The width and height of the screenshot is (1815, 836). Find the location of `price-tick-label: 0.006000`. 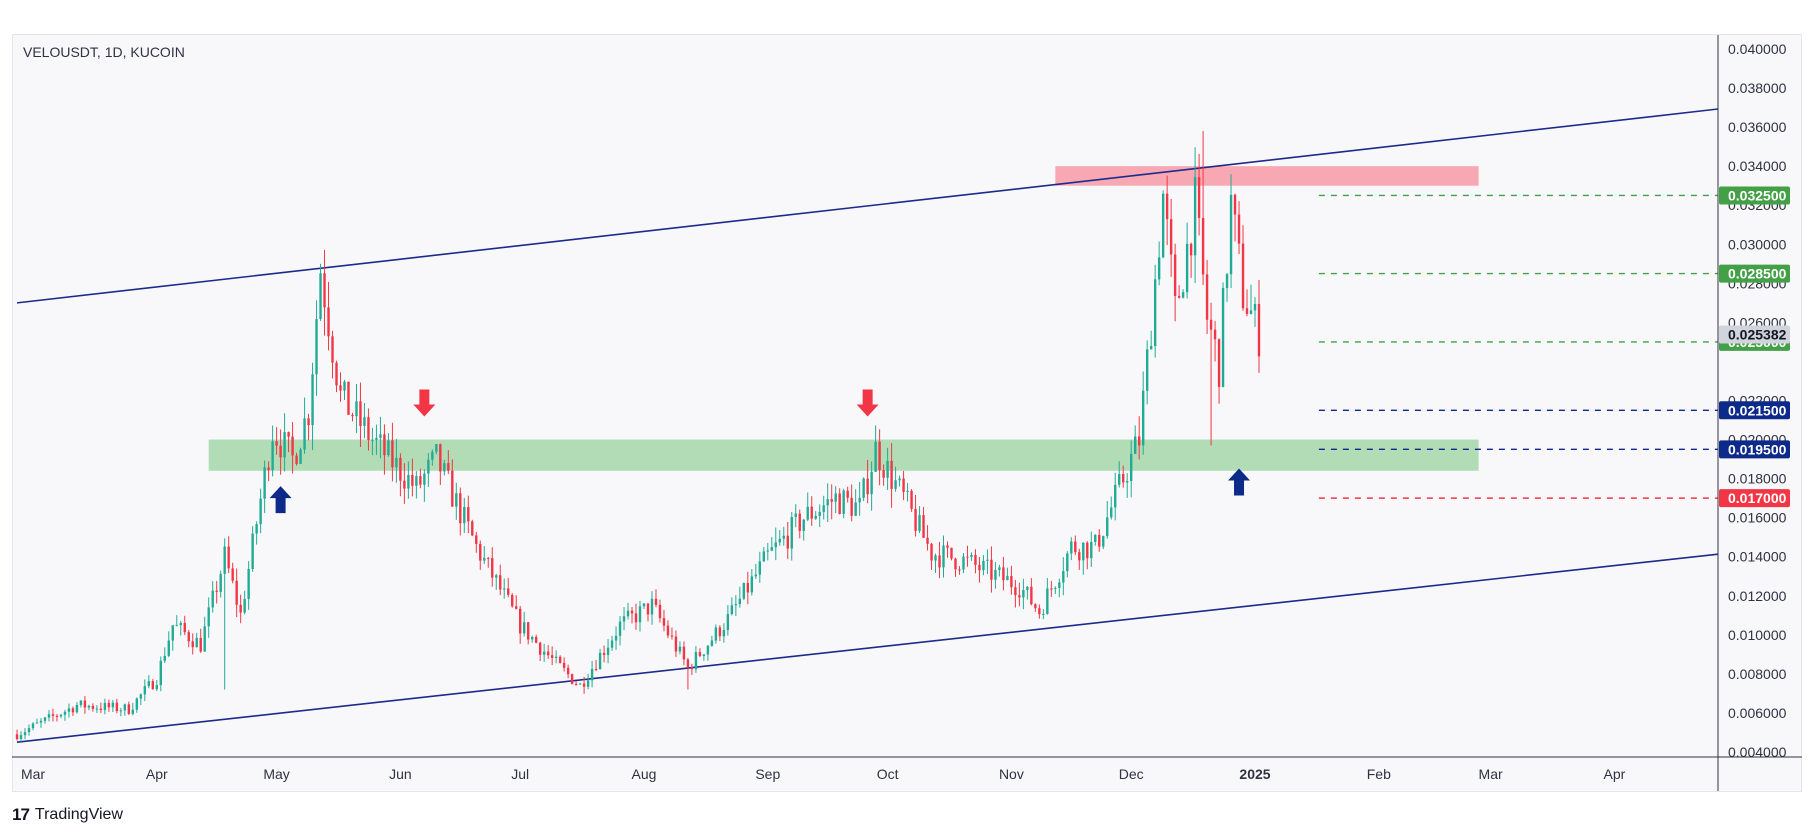

price-tick-label: 0.006000 is located at coordinates (1757, 713).